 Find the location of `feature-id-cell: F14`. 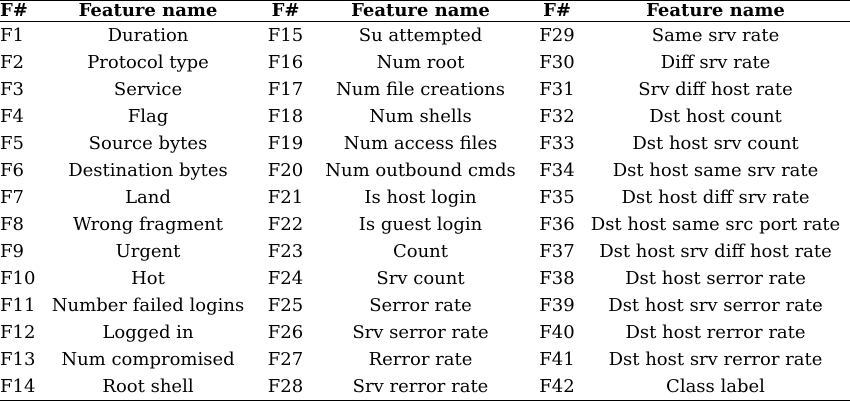

feature-id-cell: F14 is located at coordinates (17, 387).